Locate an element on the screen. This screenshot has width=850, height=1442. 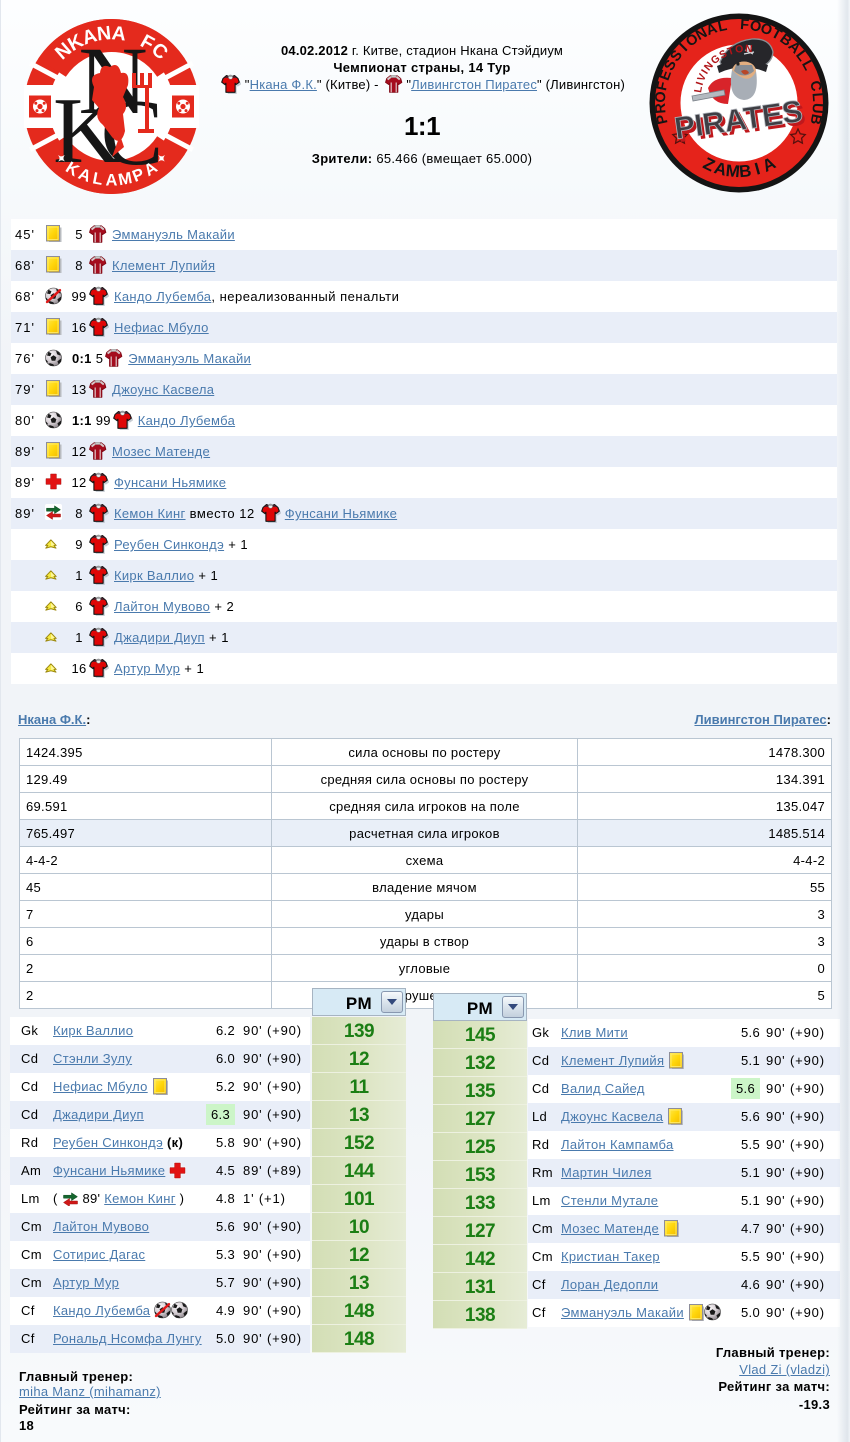
svg-text: P is located at coordinates (663, 119).